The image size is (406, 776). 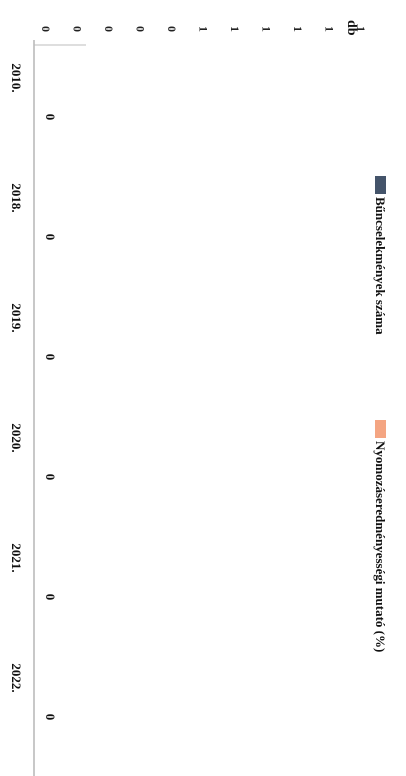 What do you see at coordinates (16, 77) in the screenshot?
I see `x-category-label: 2010.` at bounding box center [16, 77].